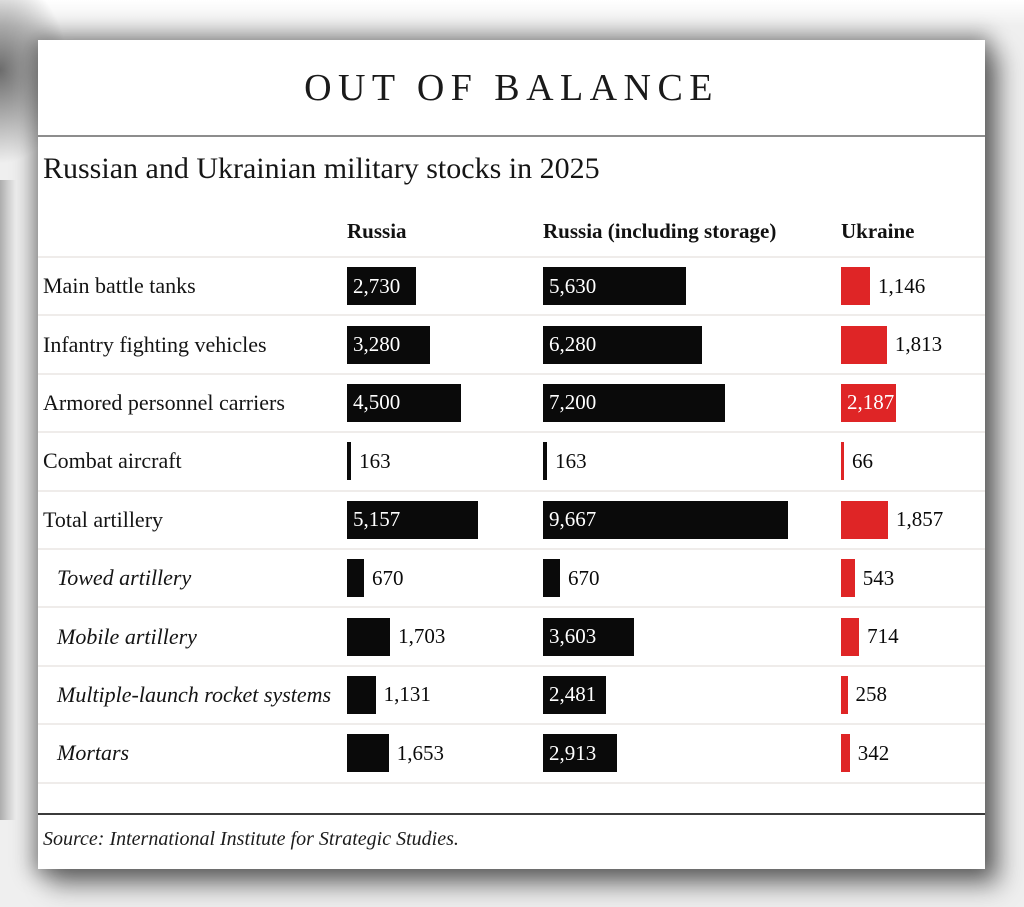 This screenshot has height=907, width=1024. Describe the element at coordinates (155, 344) in the screenshot. I see `row-label: Infantry fighting vehicles` at that location.